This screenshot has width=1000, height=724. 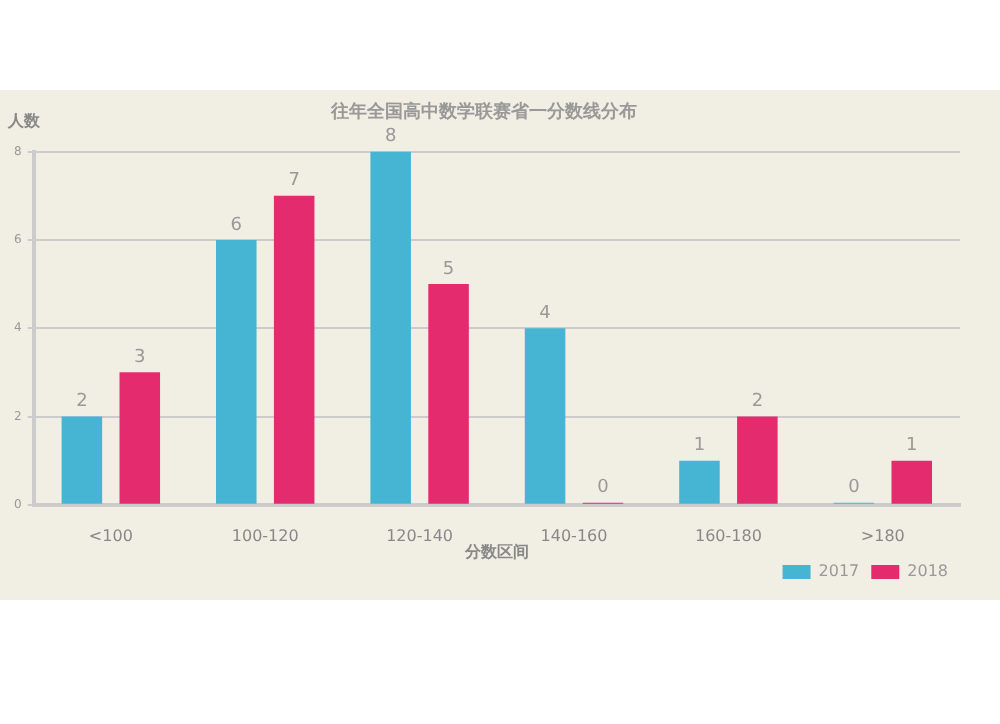 What do you see at coordinates (24, 121) in the screenshot?
I see `y-axis-title: 人数` at bounding box center [24, 121].